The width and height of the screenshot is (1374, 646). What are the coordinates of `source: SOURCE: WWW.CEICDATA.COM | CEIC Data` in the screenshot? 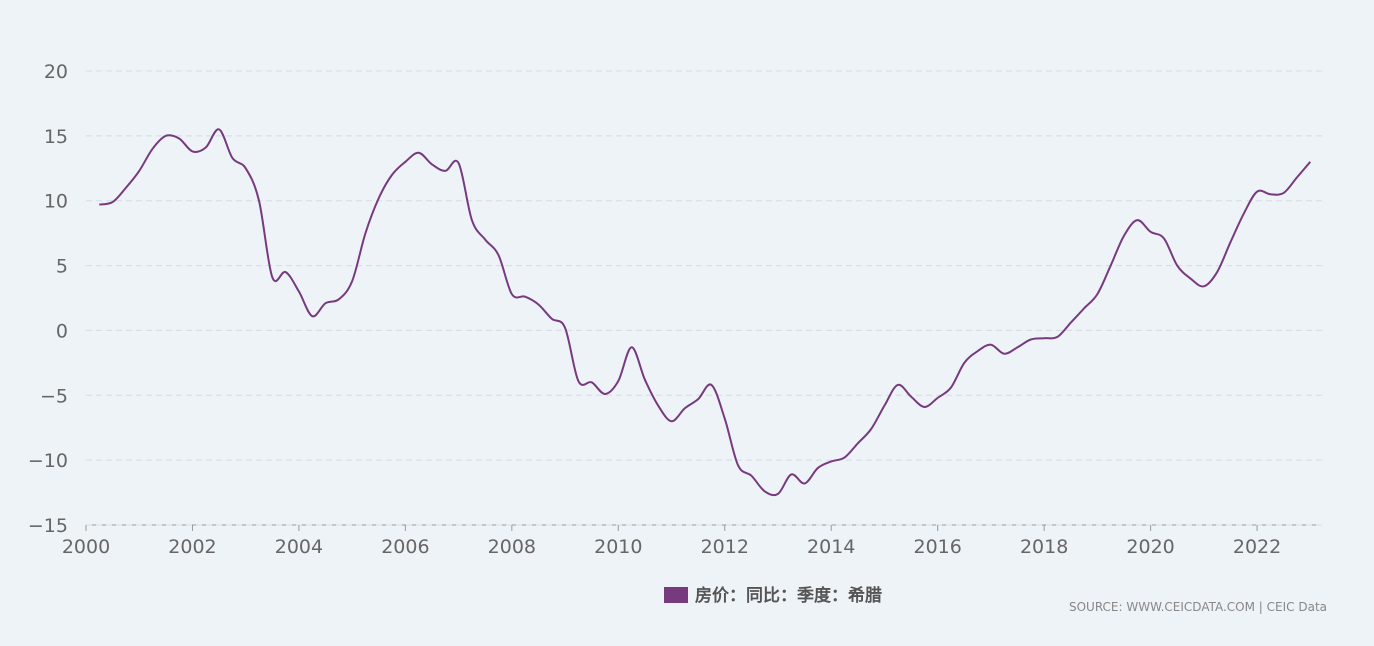 It's located at (1198, 607).